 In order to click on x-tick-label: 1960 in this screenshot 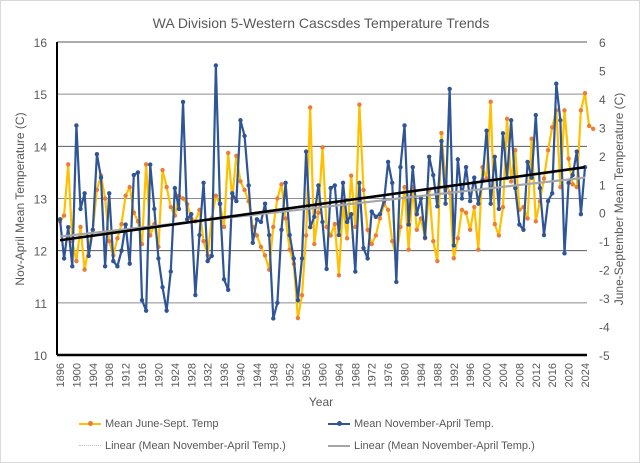, I will do `click(324, 375)`.